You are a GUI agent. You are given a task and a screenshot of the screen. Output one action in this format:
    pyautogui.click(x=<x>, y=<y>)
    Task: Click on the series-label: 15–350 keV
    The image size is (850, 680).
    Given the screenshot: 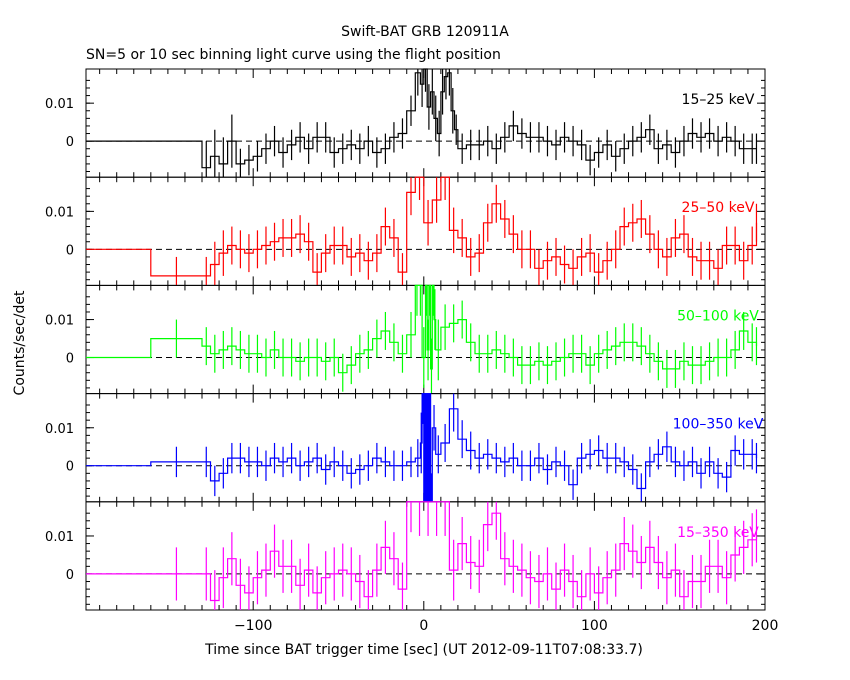 What is the action you would take?
    pyautogui.click(x=718, y=533)
    